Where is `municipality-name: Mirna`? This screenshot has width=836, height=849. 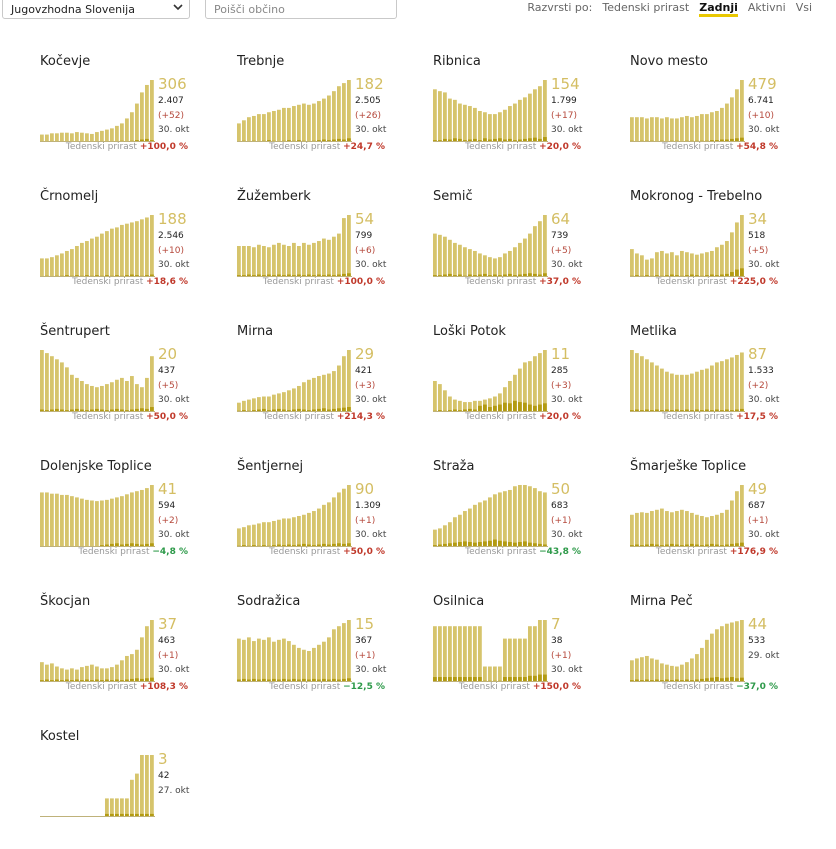
municipality-name: Mirna is located at coordinates (255, 331).